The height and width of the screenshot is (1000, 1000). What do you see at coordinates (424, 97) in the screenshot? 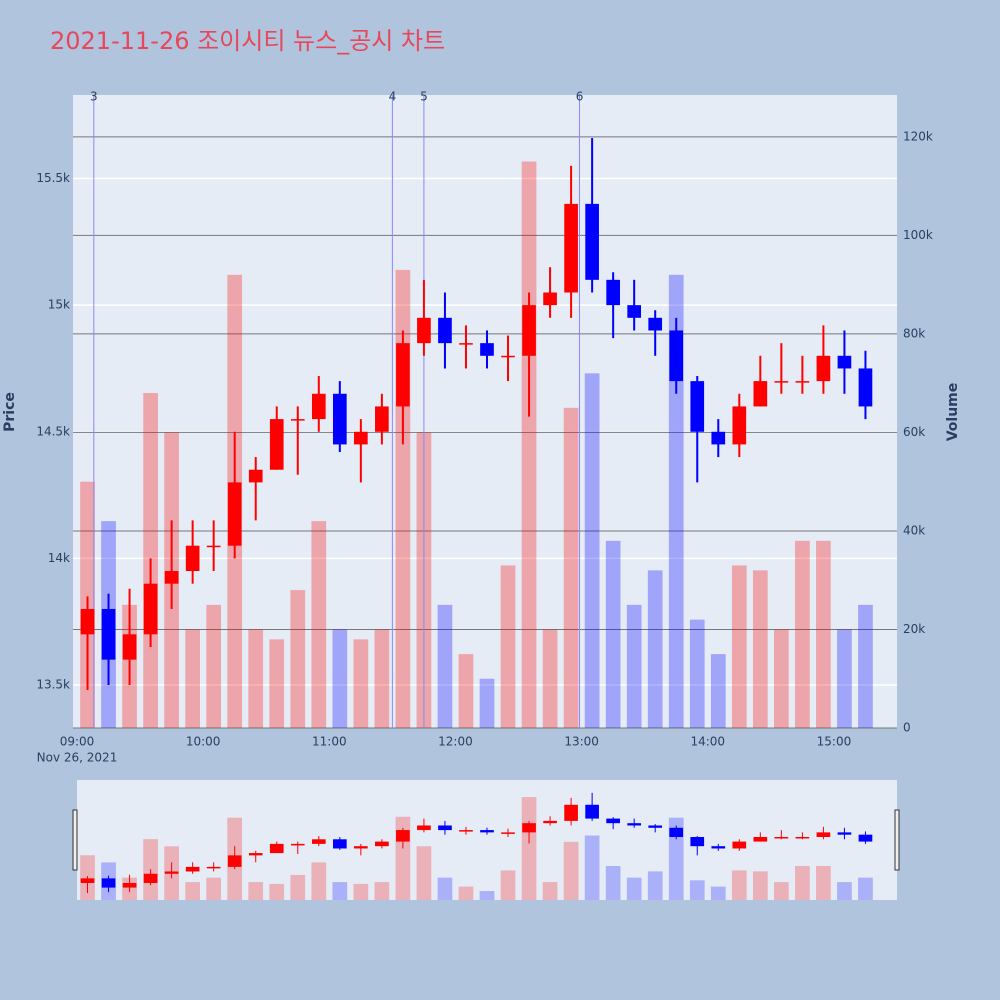
I see `annotation-label: 5` at bounding box center [424, 97].